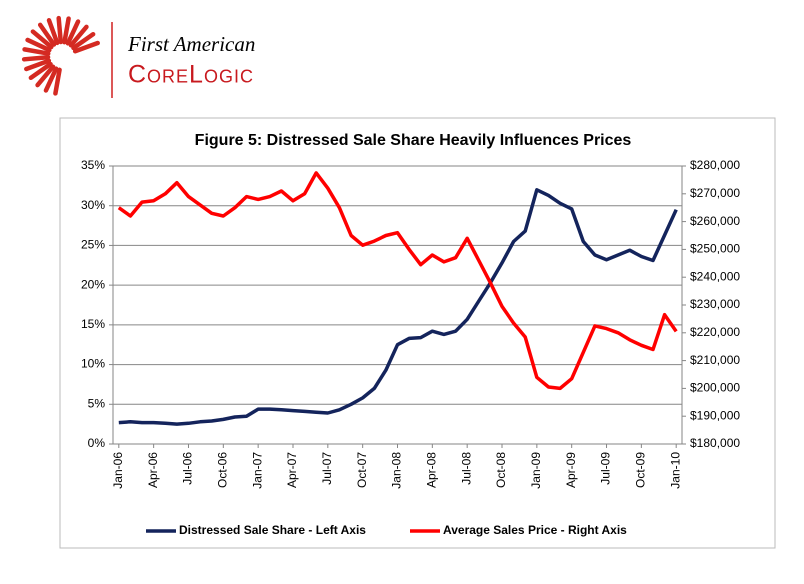 This screenshot has width=804, height=584. What do you see at coordinates (93, 284) in the screenshot?
I see `y-tick-label: 20%` at bounding box center [93, 284].